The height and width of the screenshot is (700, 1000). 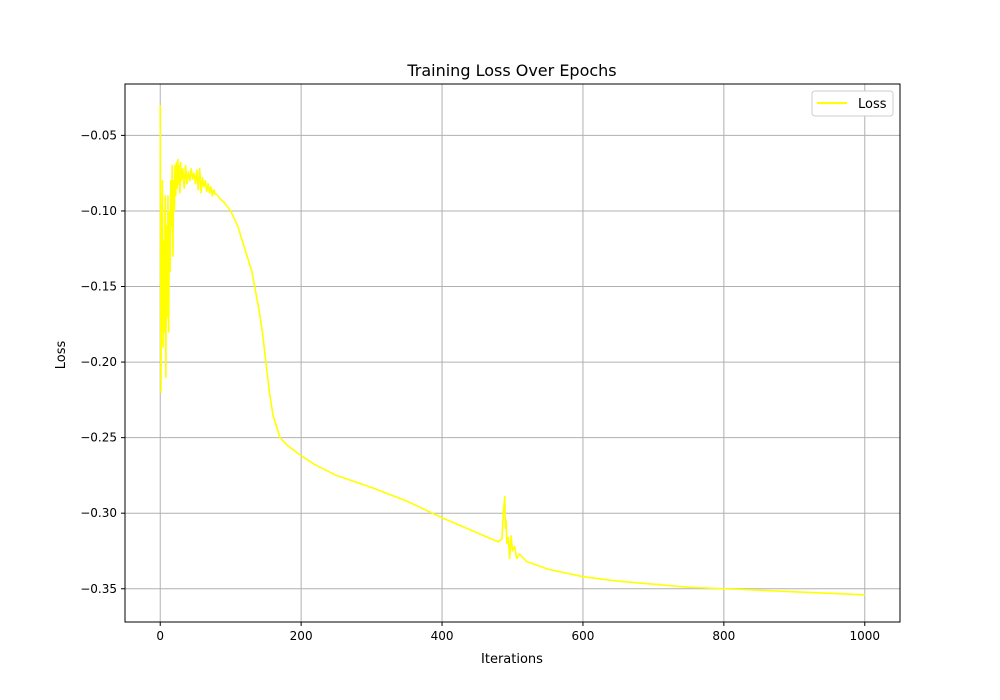 I want to click on y-tick-label: −0.35, so click(x=98, y=589).